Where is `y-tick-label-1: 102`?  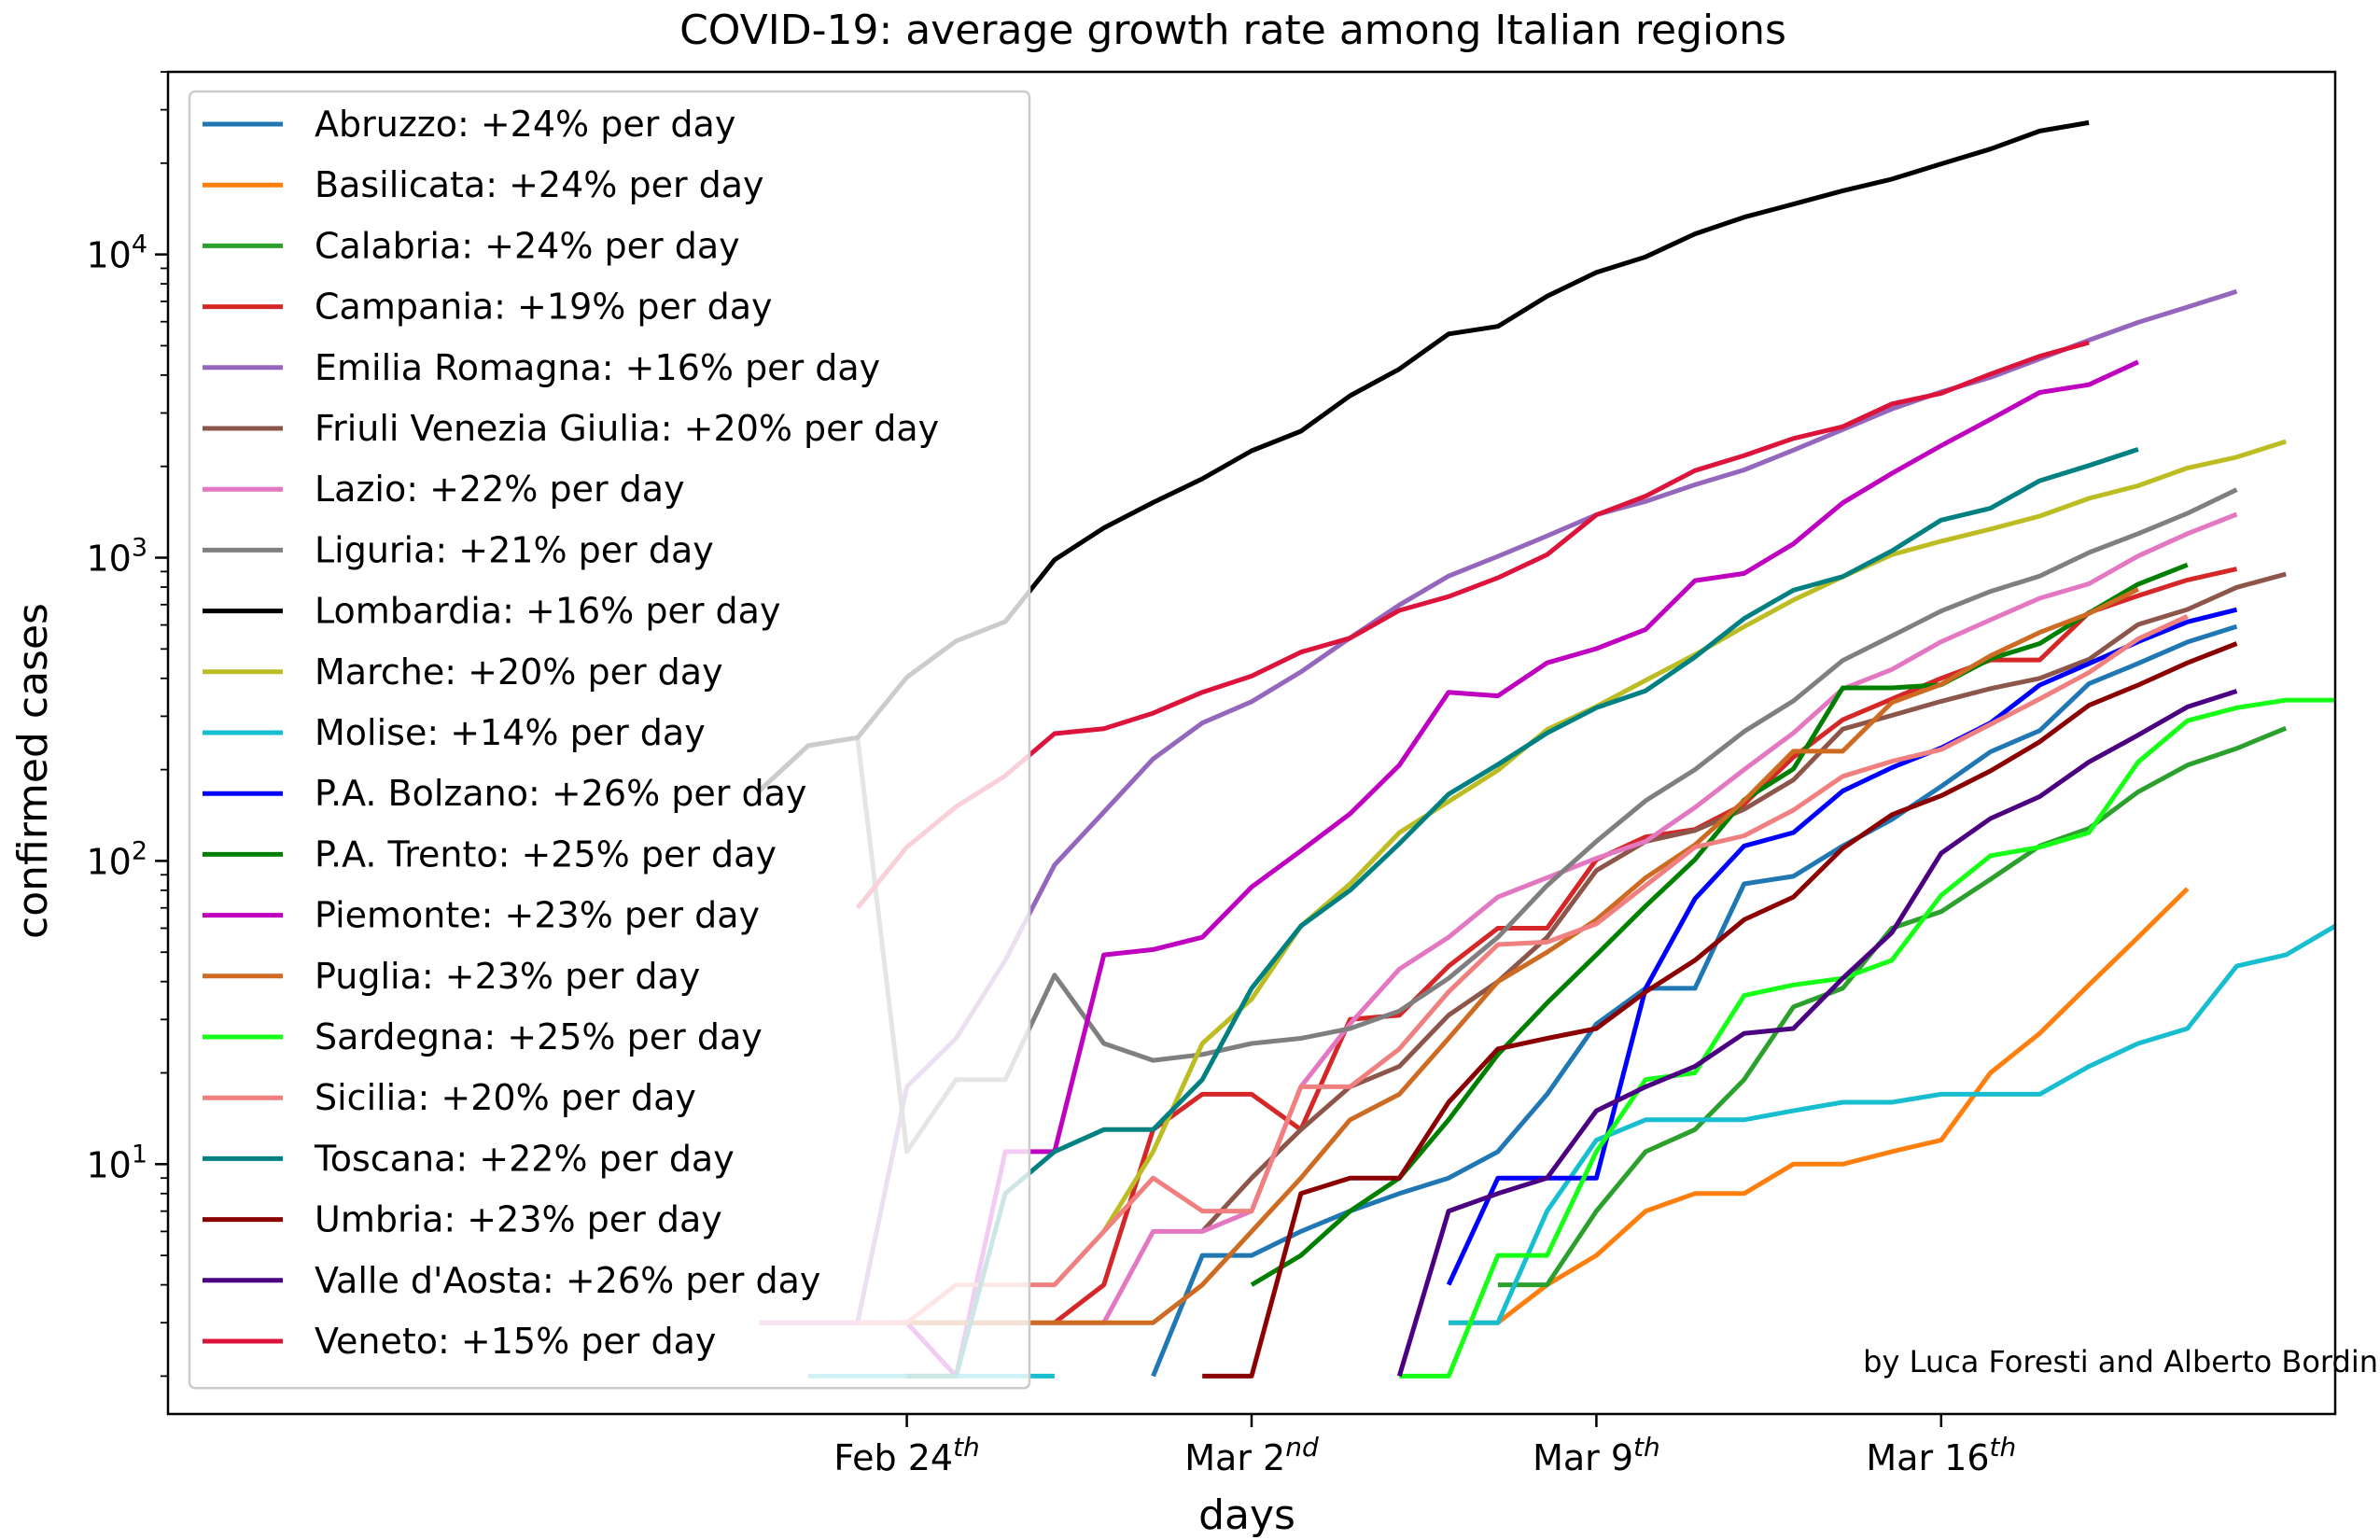
y-tick-label-1: 102 is located at coordinates (116, 859).